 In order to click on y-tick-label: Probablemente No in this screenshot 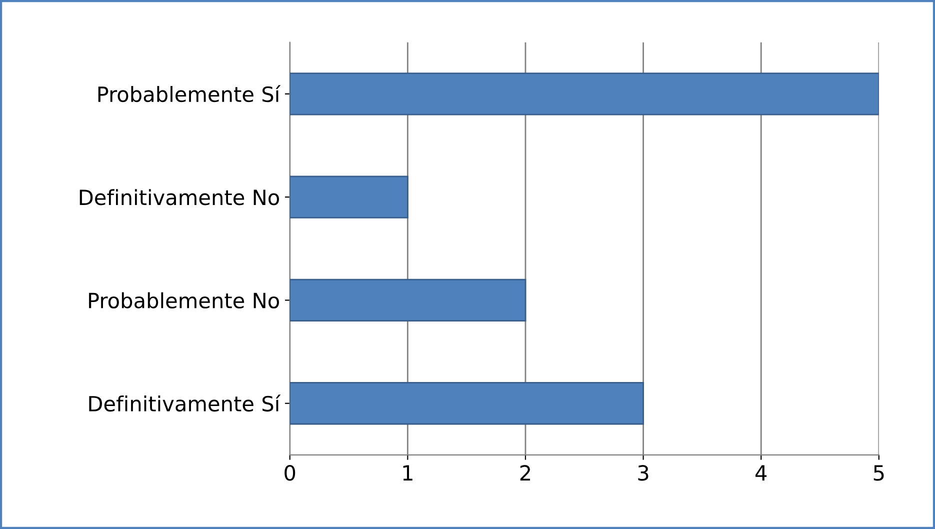, I will do `click(184, 300)`.